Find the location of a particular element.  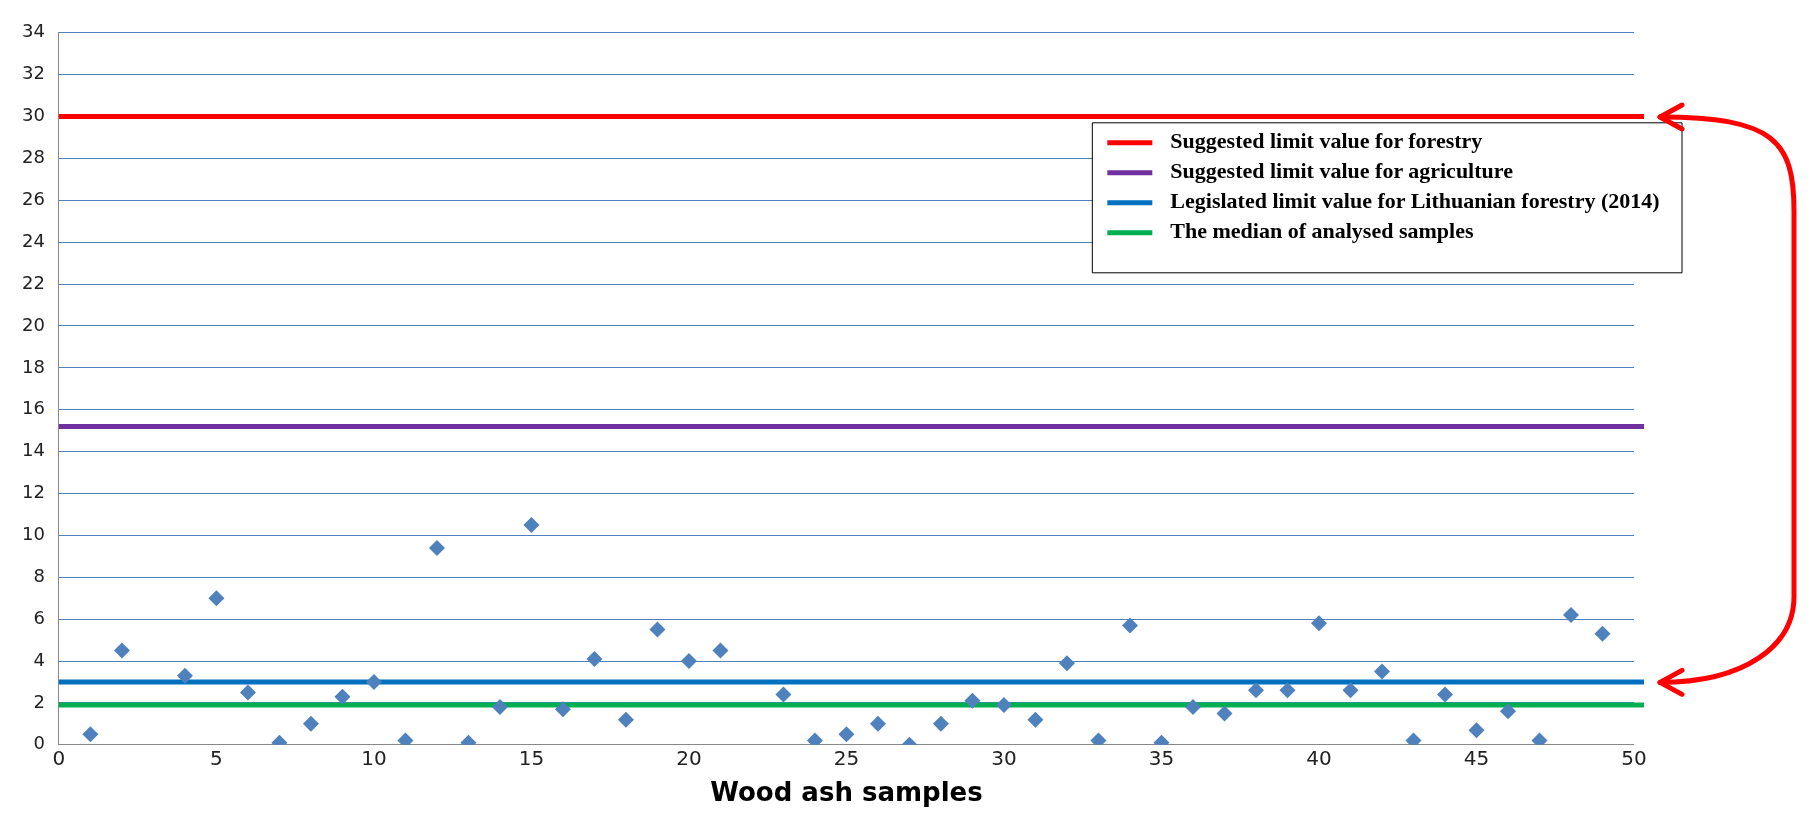

y-tick-label: 22 is located at coordinates (33, 282).